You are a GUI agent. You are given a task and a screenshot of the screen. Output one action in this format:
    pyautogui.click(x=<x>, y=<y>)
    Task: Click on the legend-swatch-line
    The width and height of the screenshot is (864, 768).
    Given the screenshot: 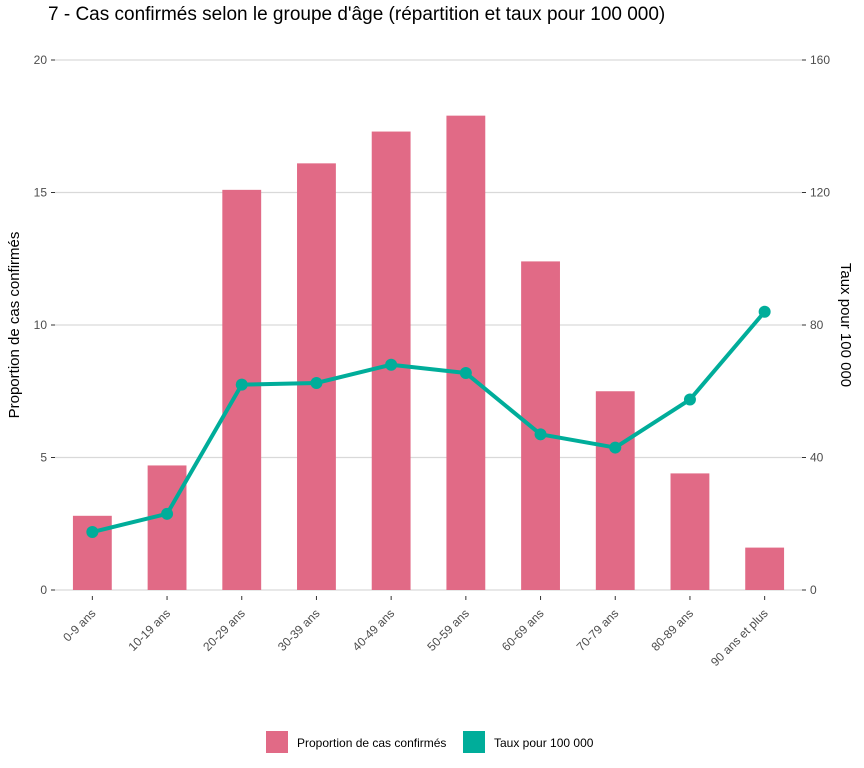 What is the action you would take?
    pyautogui.click(x=474, y=742)
    